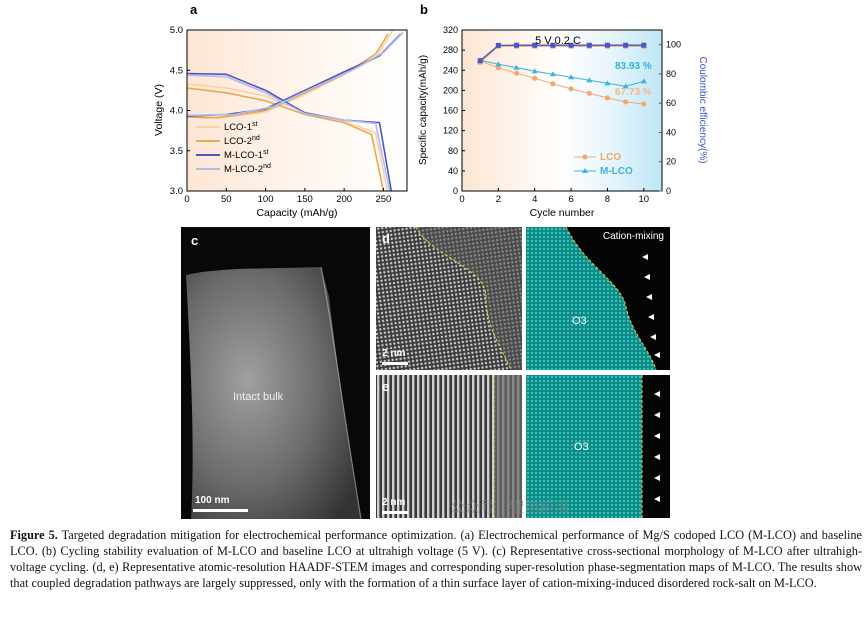 The width and height of the screenshot is (868, 621). What do you see at coordinates (34, 535) in the screenshot?
I see `caption-lead: Figure 5.` at bounding box center [34, 535].